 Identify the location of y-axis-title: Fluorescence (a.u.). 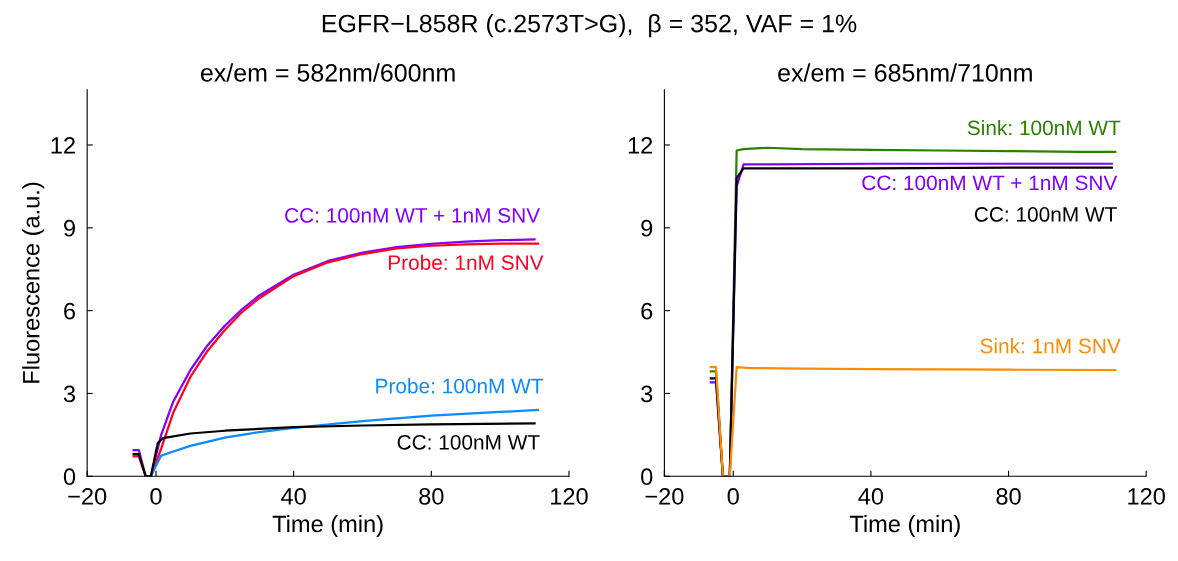
(33, 282).